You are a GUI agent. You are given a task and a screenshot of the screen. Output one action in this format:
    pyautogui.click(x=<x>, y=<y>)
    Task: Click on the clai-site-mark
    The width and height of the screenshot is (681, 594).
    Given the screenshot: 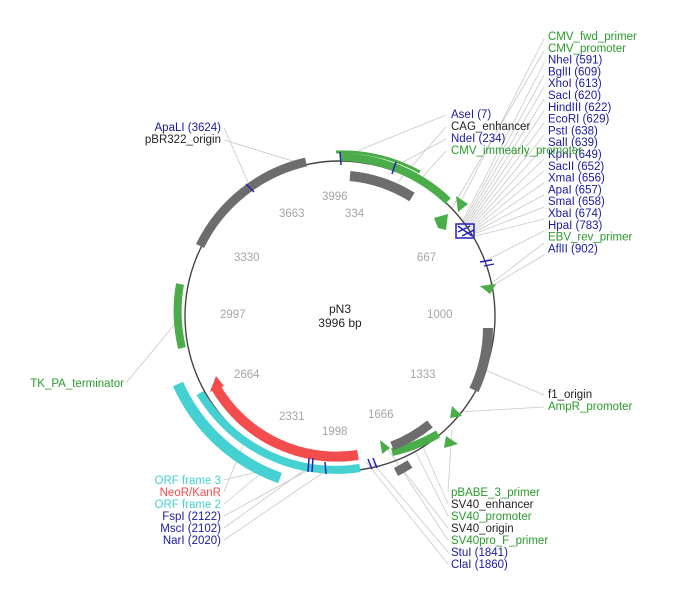 What is the action you would take?
    pyautogui.click(x=375, y=463)
    